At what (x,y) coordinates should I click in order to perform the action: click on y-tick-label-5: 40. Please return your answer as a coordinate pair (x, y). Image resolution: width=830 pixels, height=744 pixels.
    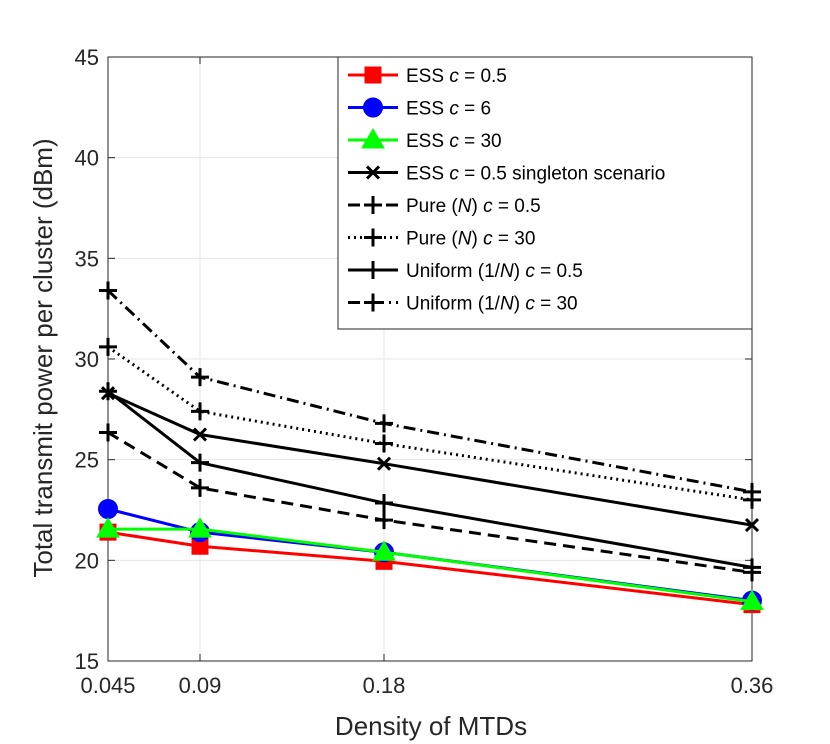
    Looking at the image, I should click on (87, 158).